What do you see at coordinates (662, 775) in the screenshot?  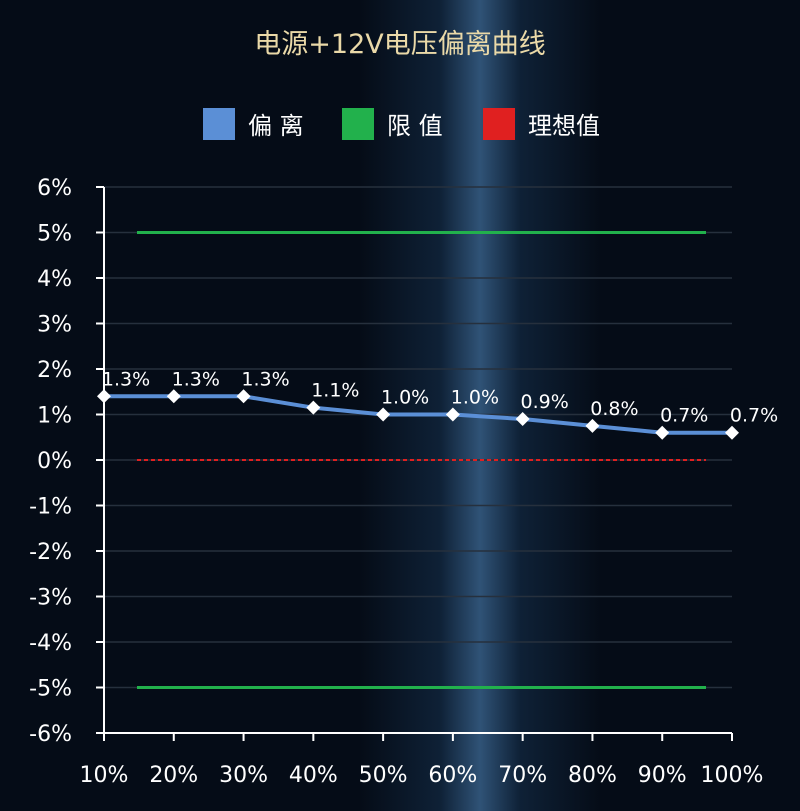 I see `x-tick-label: 90%` at bounding box center [662, 775].